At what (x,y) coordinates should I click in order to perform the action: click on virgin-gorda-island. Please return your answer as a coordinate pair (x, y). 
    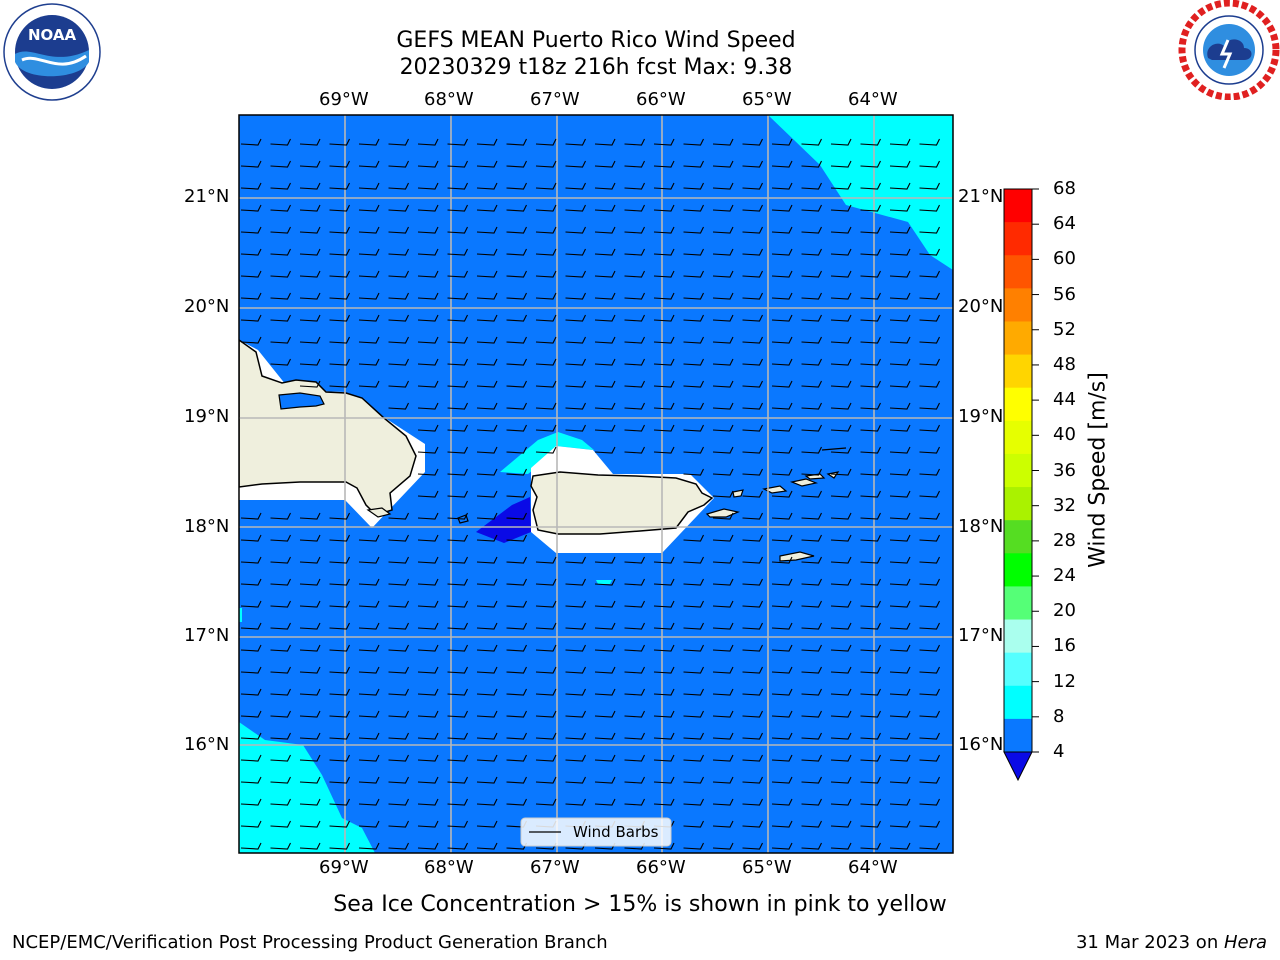
    Looking at the image, I should click on (833, 475).